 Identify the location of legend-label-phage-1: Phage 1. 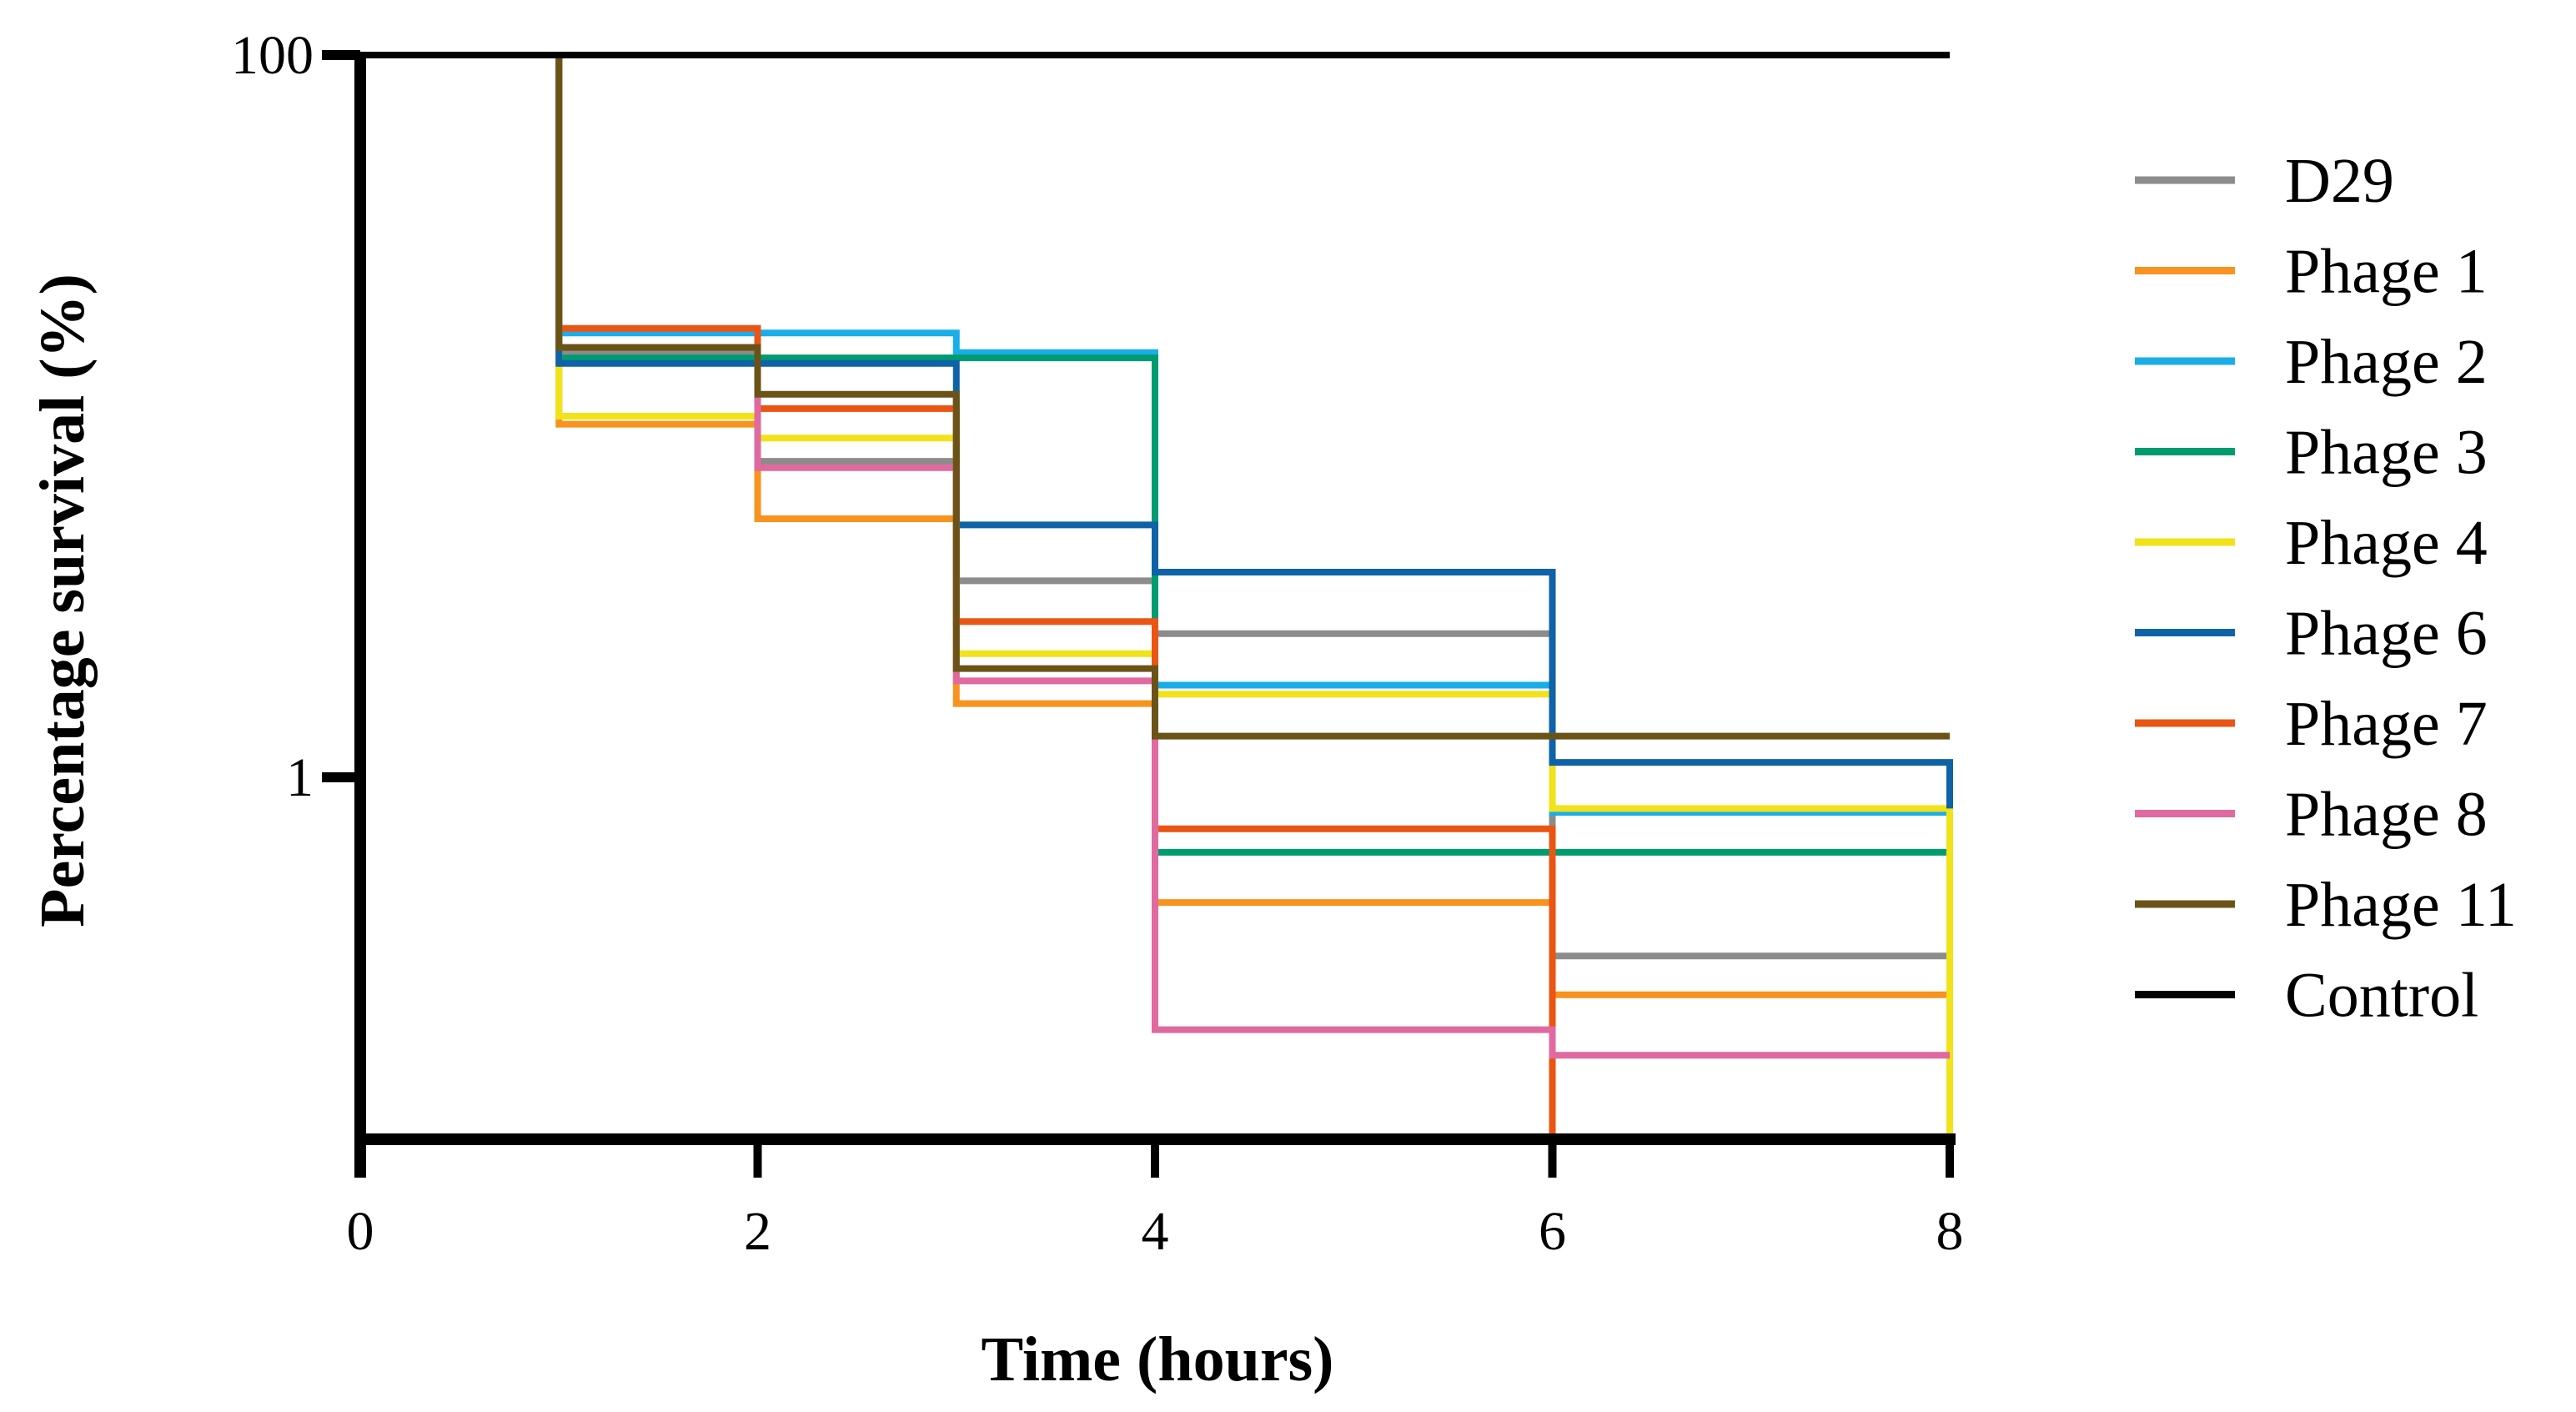
(2386, 272).